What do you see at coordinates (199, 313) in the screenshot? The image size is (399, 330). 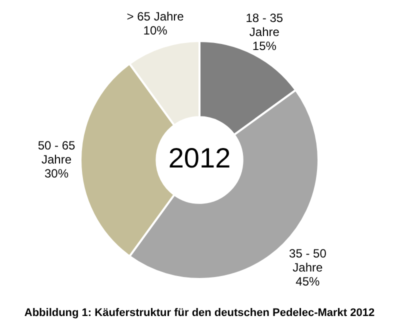 I see `text: Abbildung 1: Käuferstruktur für den deutschen Pedelec-Markt 2012` at bounding box center [199, 313].